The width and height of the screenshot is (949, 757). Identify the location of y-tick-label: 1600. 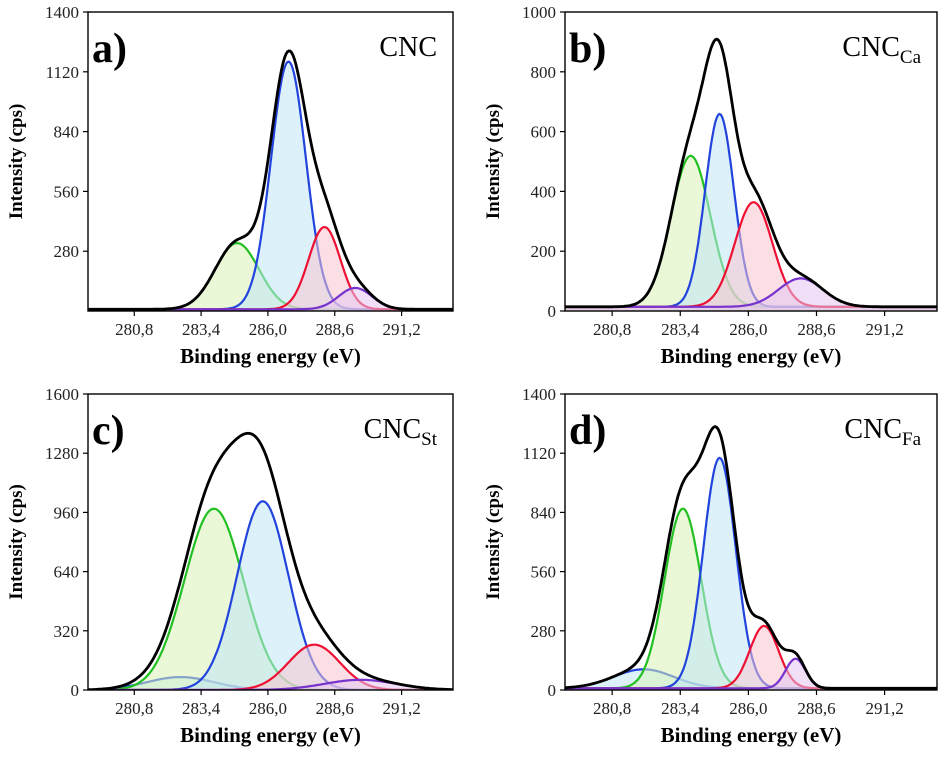
(62, 394).